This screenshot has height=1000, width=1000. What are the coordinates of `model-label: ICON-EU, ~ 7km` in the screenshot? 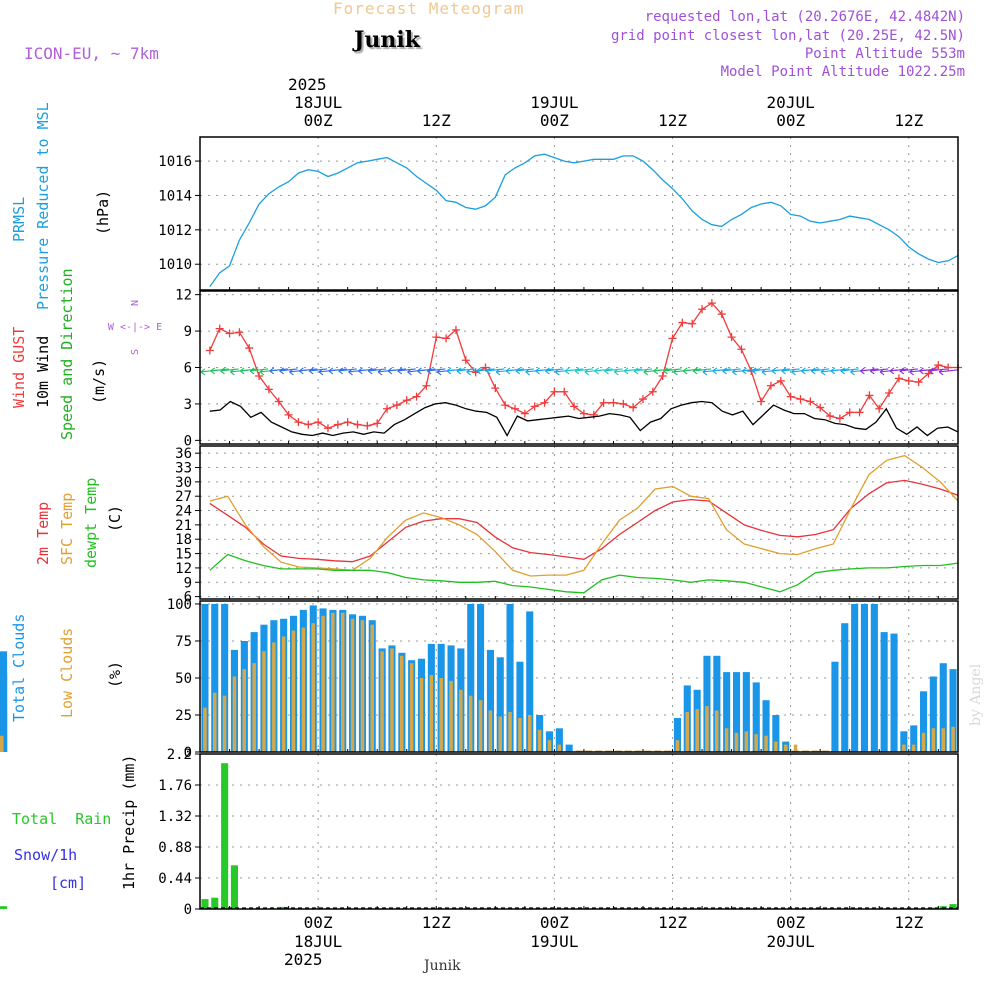 It's located at (91, 53).